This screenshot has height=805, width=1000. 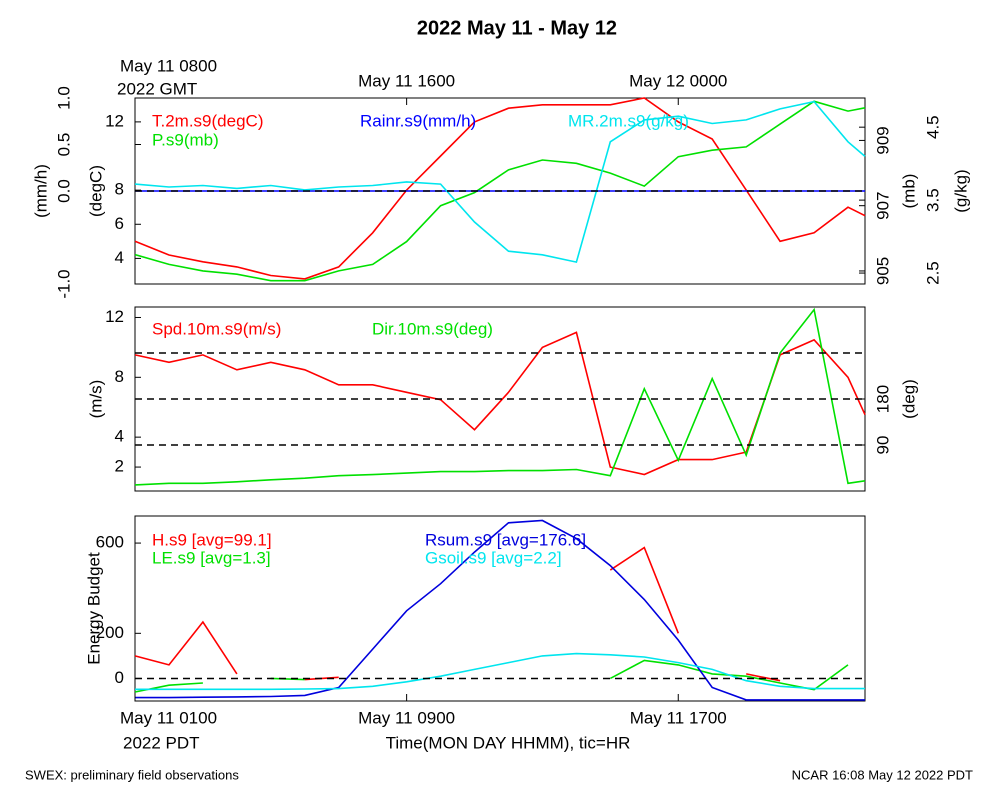 I want to click on footer-left: SWEX: preliminary field observations, so click(x=132, y=774).